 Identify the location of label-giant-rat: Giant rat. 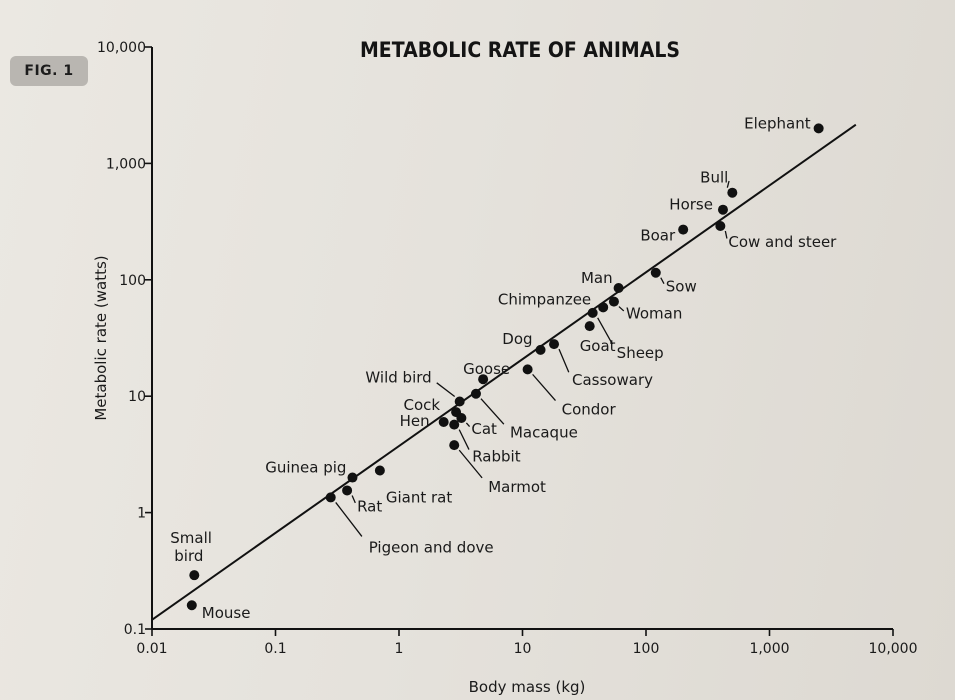
(419, 497).